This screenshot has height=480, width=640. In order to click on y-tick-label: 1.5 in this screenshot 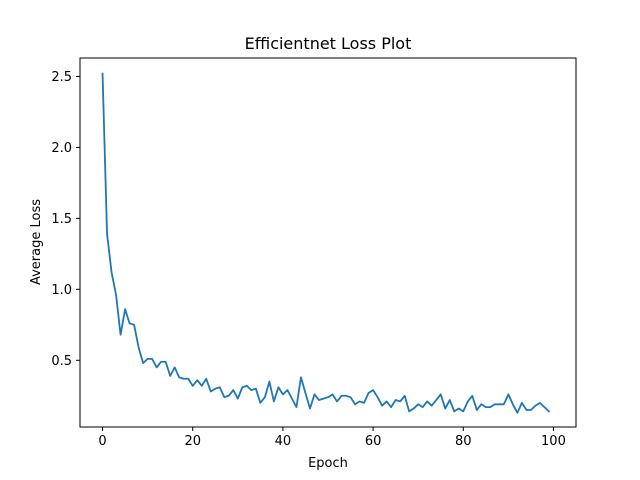, I will do `click(61, 219)`.